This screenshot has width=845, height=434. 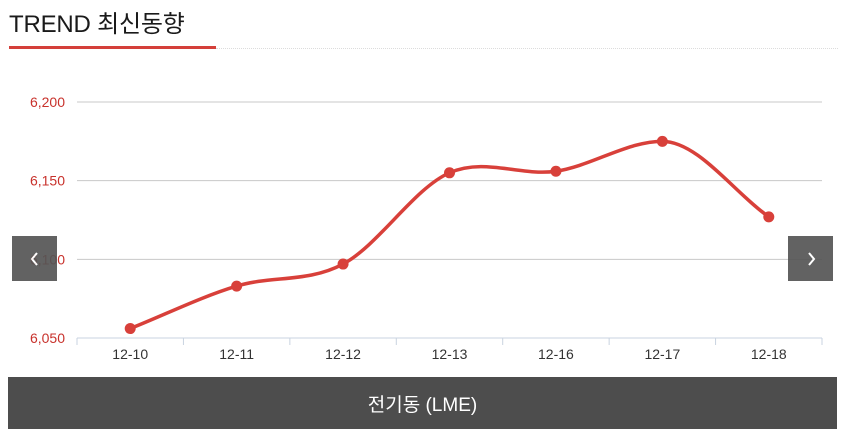 What do you see at coordinates (97, 24) in the screenshot?
I see `page-title: TREND 최신동향` at bounding box center [97, 24].